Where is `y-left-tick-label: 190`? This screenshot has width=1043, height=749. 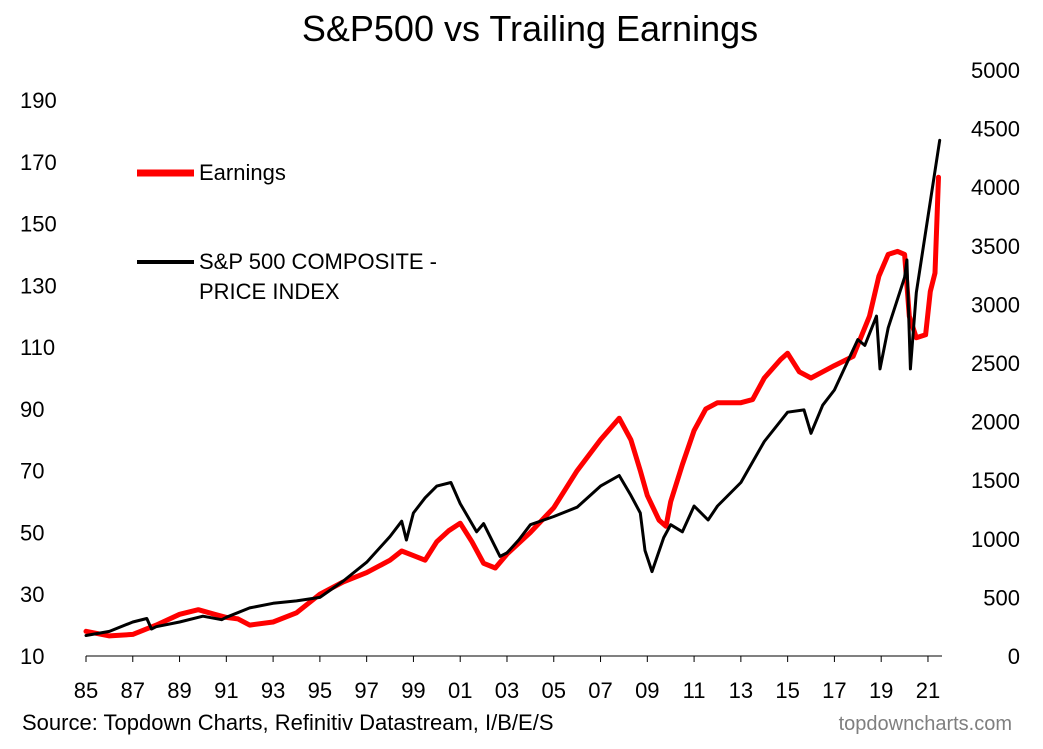
y-left-tick-label: 190 is located at coordinates (38, 100).